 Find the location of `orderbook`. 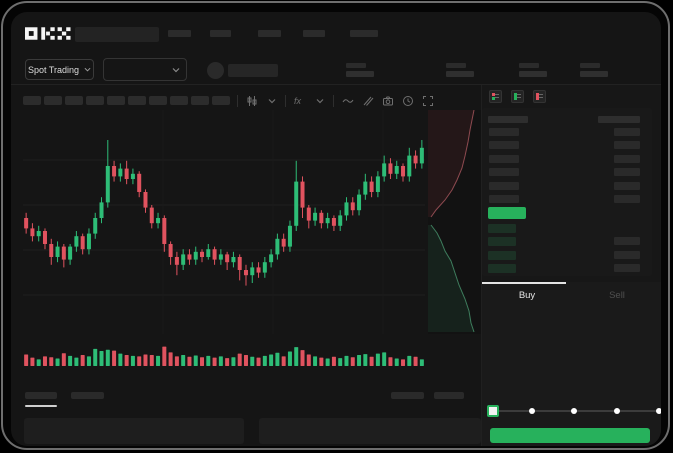

orderbook is located at coordinates (567, 192).